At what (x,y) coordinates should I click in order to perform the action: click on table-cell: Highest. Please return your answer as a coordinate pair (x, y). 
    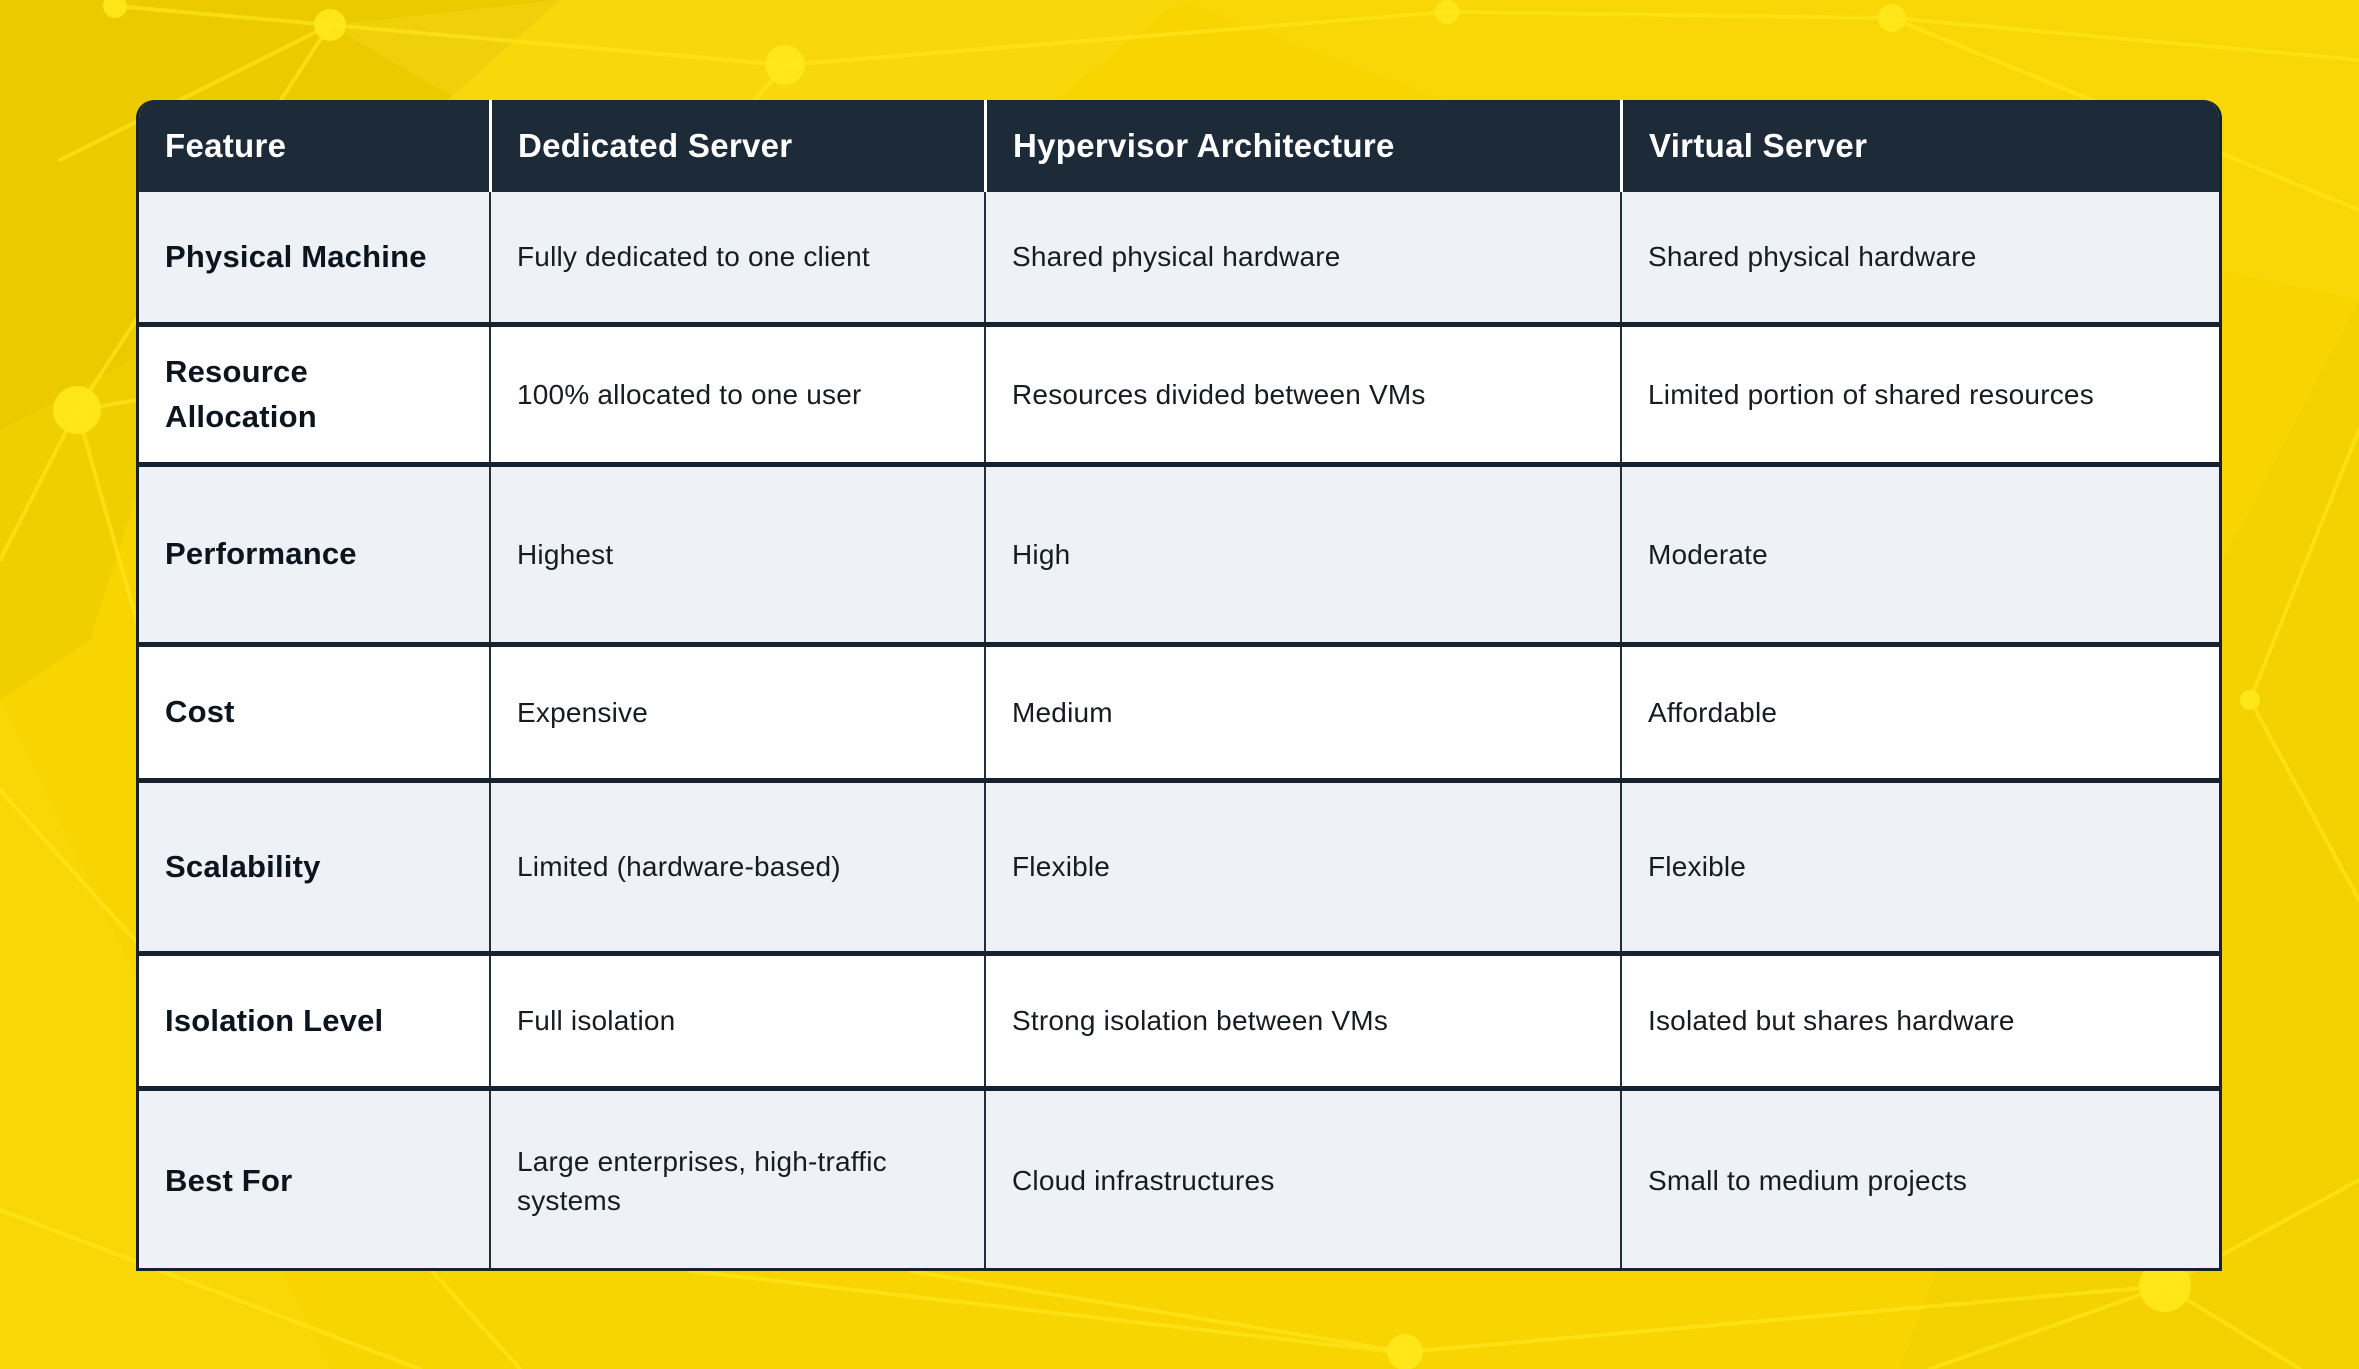
    Looking at the image, I should click on (736, 554).